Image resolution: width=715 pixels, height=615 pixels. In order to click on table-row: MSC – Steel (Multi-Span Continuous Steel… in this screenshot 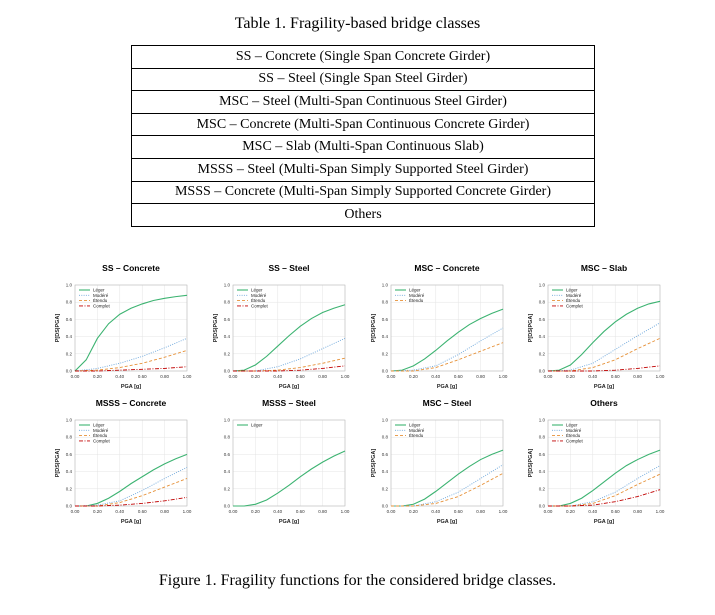, I will do `click(363, 102)`.